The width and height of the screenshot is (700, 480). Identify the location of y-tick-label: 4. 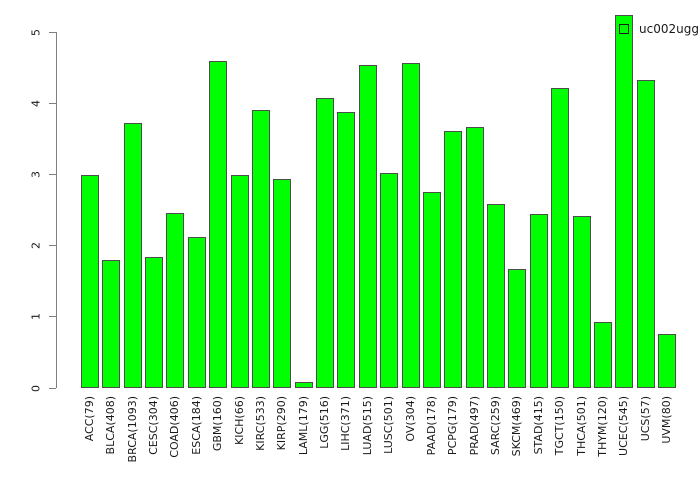
(36, 103).